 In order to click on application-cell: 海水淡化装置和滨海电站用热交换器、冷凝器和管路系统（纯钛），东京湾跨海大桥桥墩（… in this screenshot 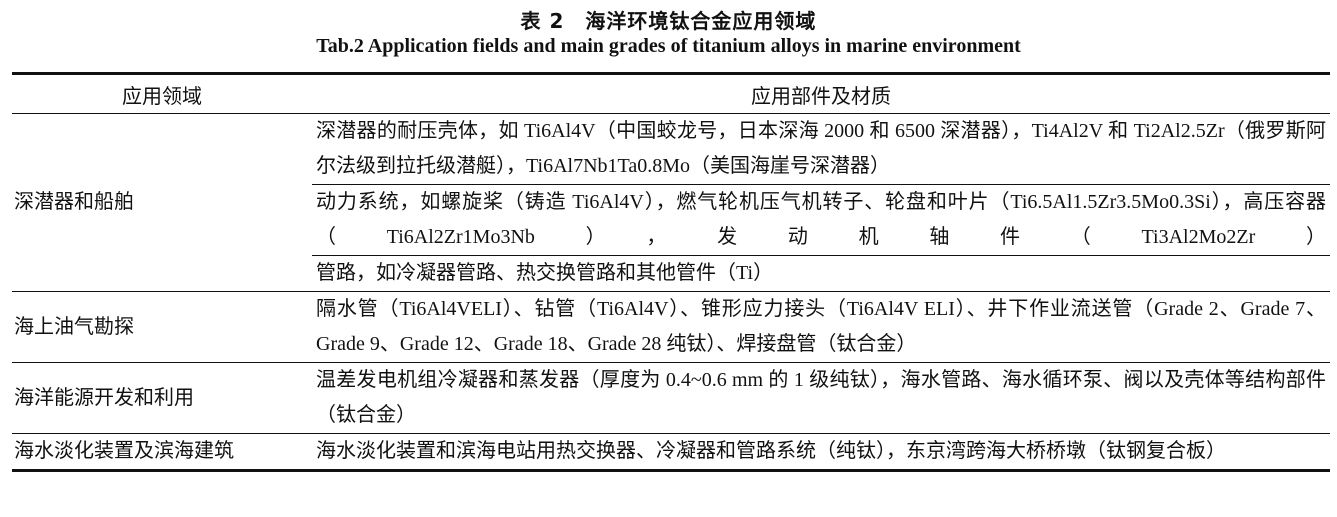, I will do `click(771, 451)`.